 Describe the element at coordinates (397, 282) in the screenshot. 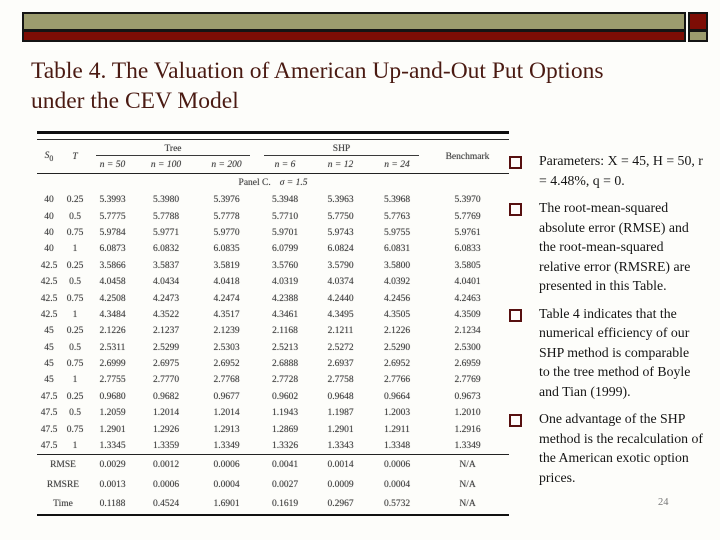

I see `table-cell: 4.0392` at that location.